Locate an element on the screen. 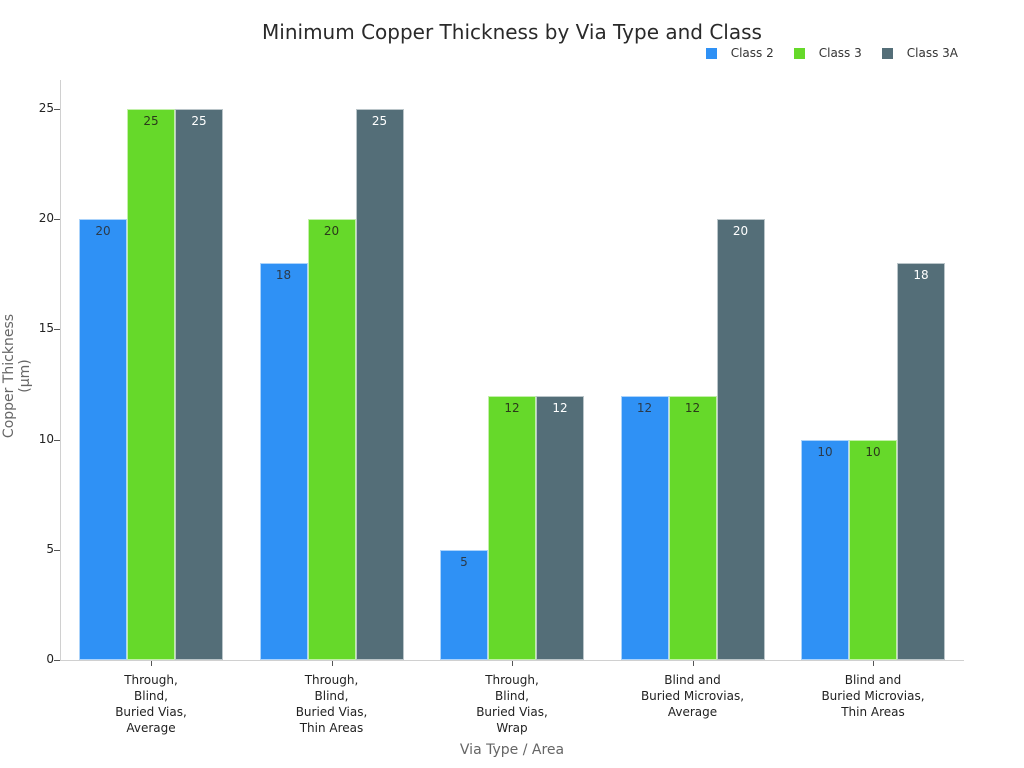  legend-label: Class 3 is located at coordinates (840, 53).